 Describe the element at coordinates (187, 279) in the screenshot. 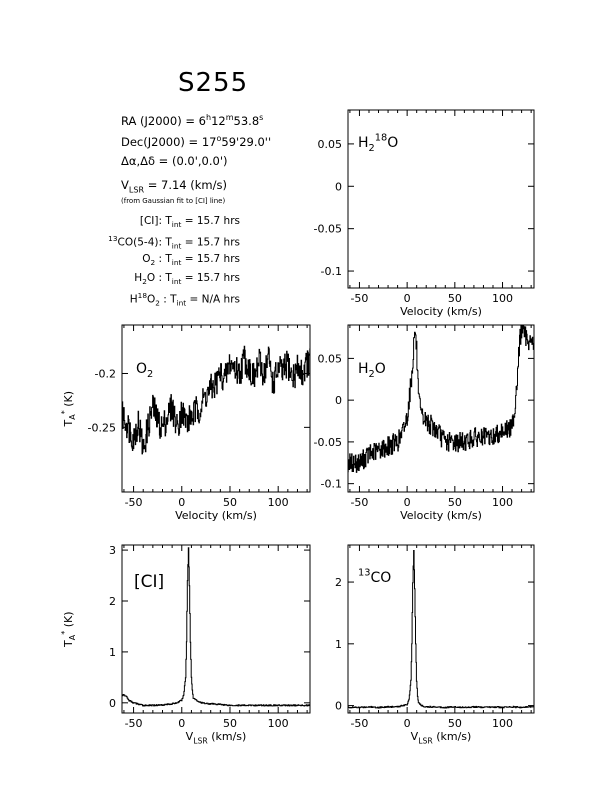

I see `integration-row: H2O : Tint = 15.7 hrs` at that location.